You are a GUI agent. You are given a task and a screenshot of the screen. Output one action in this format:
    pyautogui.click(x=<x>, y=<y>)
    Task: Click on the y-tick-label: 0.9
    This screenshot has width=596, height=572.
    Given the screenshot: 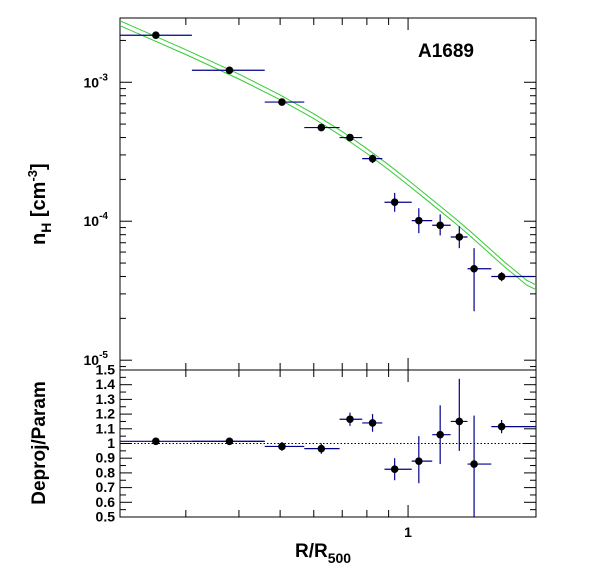 What is the action you would take?
    pyautogui.click(x=106, y=458)
    